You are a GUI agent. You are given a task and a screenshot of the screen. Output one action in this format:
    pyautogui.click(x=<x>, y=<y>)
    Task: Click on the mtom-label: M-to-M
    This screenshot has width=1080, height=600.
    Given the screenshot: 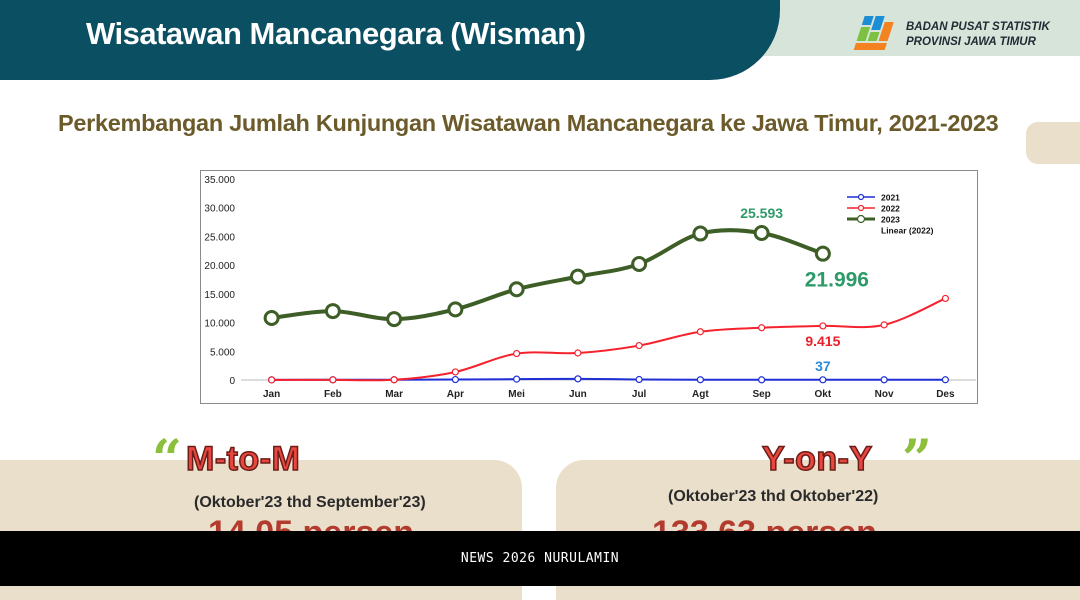 What is the action you would take?
    pyautogui.click(x=243, y=459)
    